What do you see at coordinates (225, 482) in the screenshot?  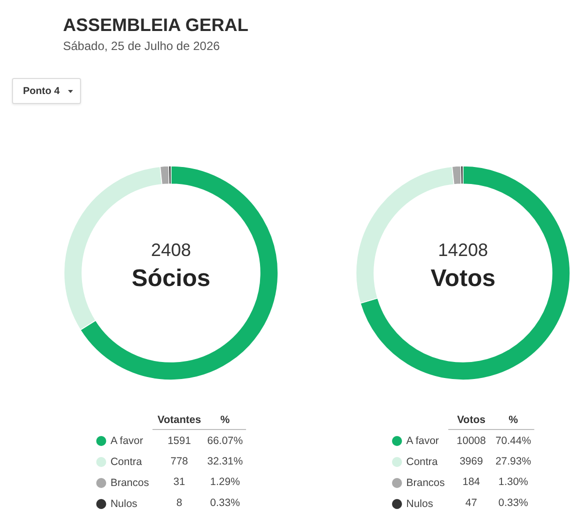 I see `text: 1.29%` at bounding box center [225, 482].